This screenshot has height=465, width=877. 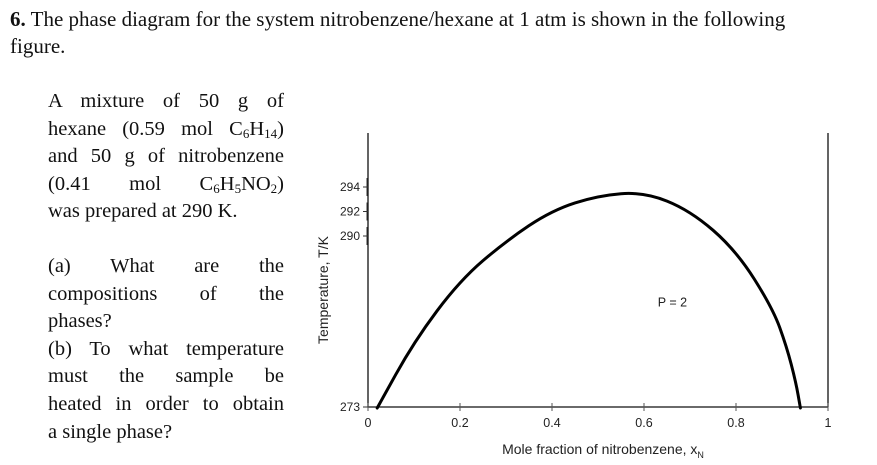 I want to click on question-a-line: phases?, so click(x=80, y=321).